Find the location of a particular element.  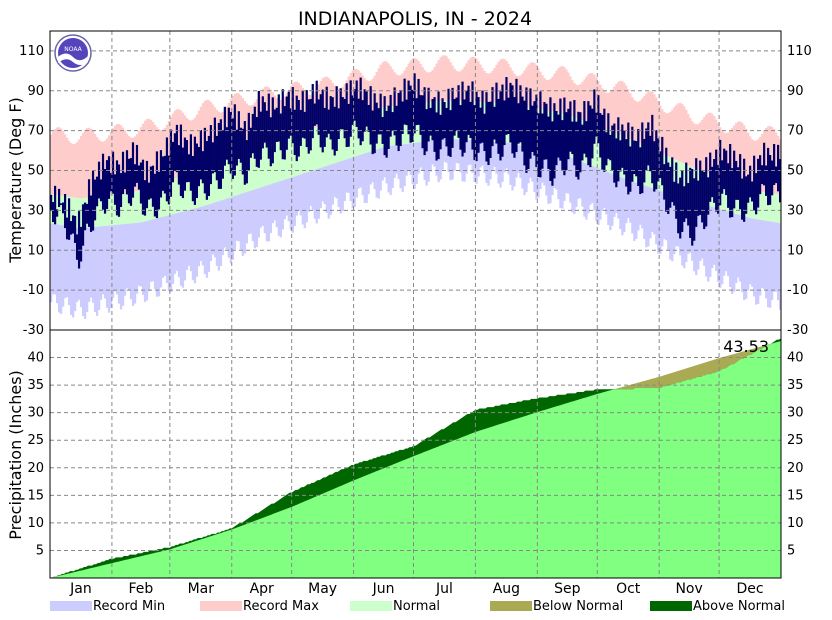

precipitation-tick-label-right: 30 is located at coordinates (795, 413).